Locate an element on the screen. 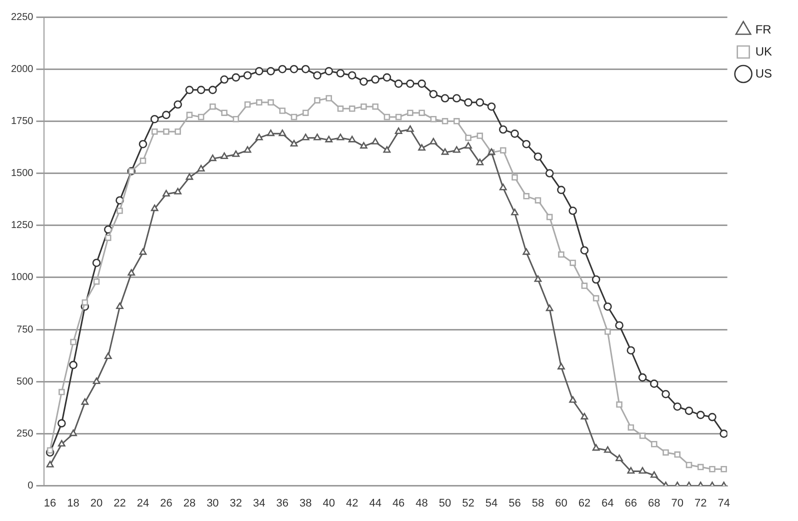 The width and height of the screenshot is (798, 521). x-tick-label: 34 is located at coordinates (259, 503).